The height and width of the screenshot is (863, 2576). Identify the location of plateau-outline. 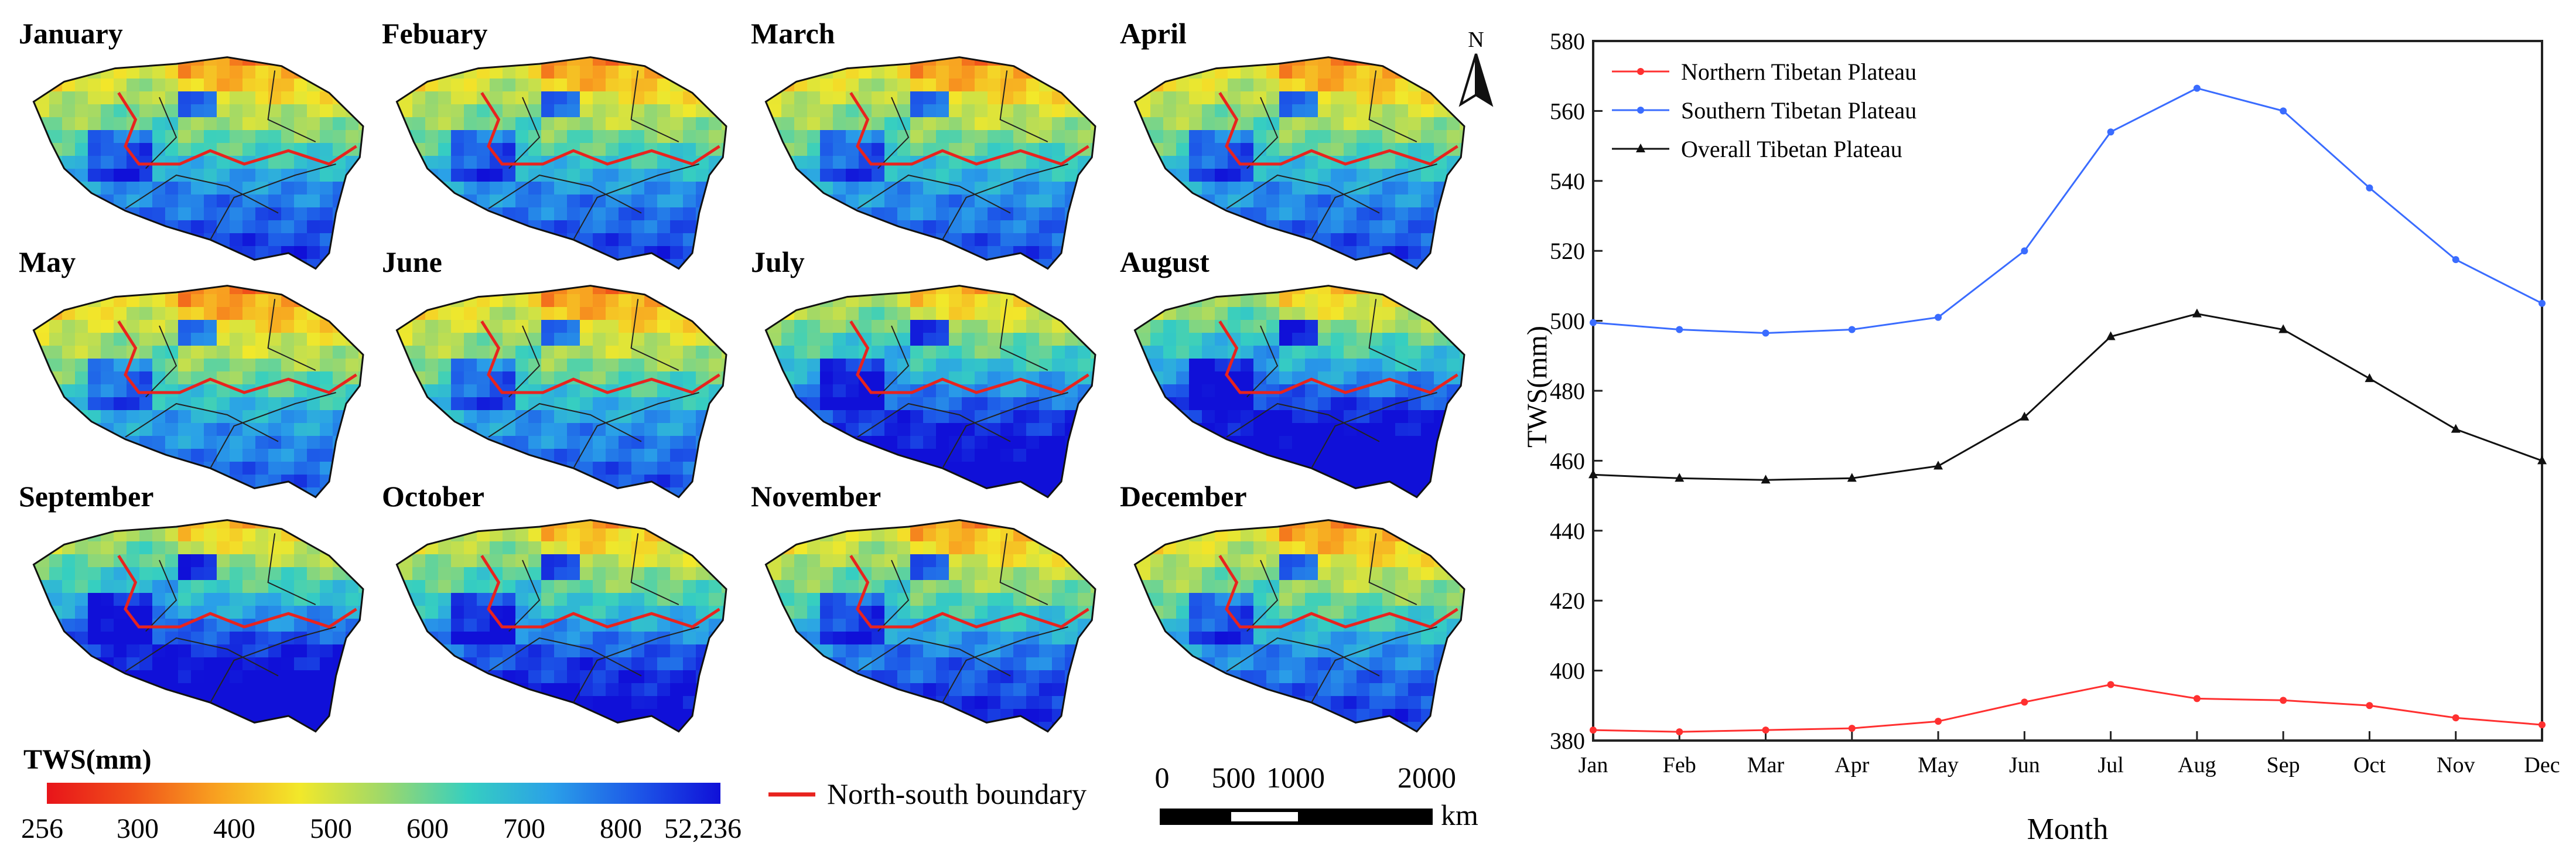
(561, 626).